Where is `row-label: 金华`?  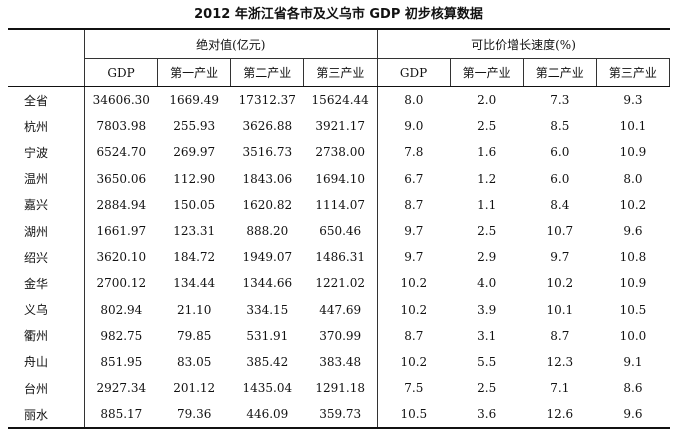
row-label: 金华 is located at coordinates (46, 283).